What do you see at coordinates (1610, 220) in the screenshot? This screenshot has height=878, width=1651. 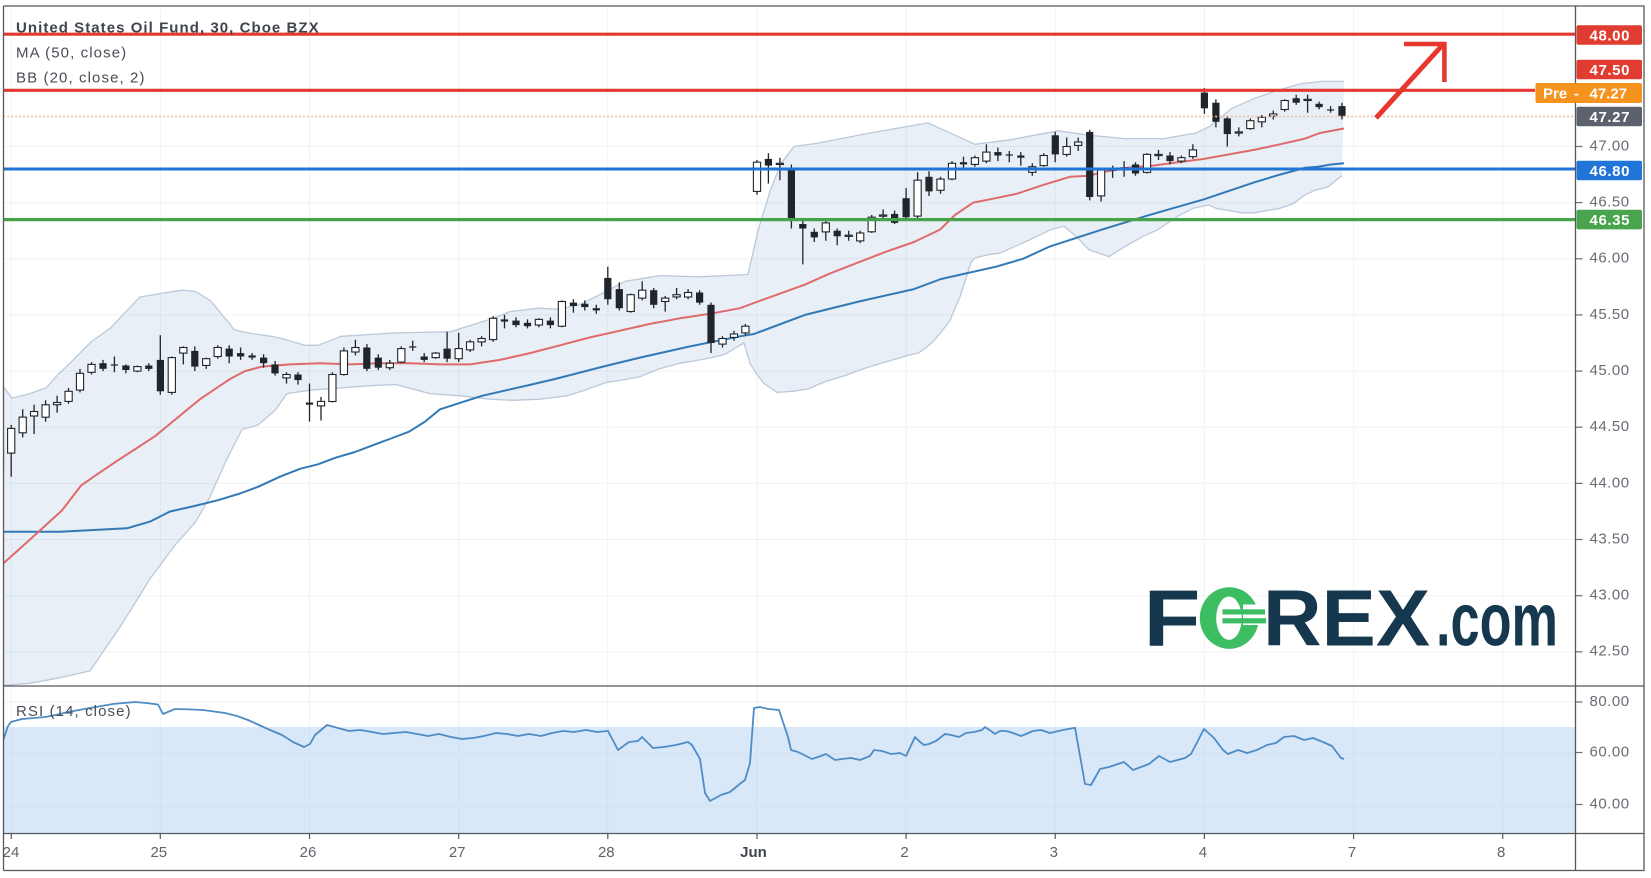 I see `svg-text: 46.35` at bounding box center [1610, 220].